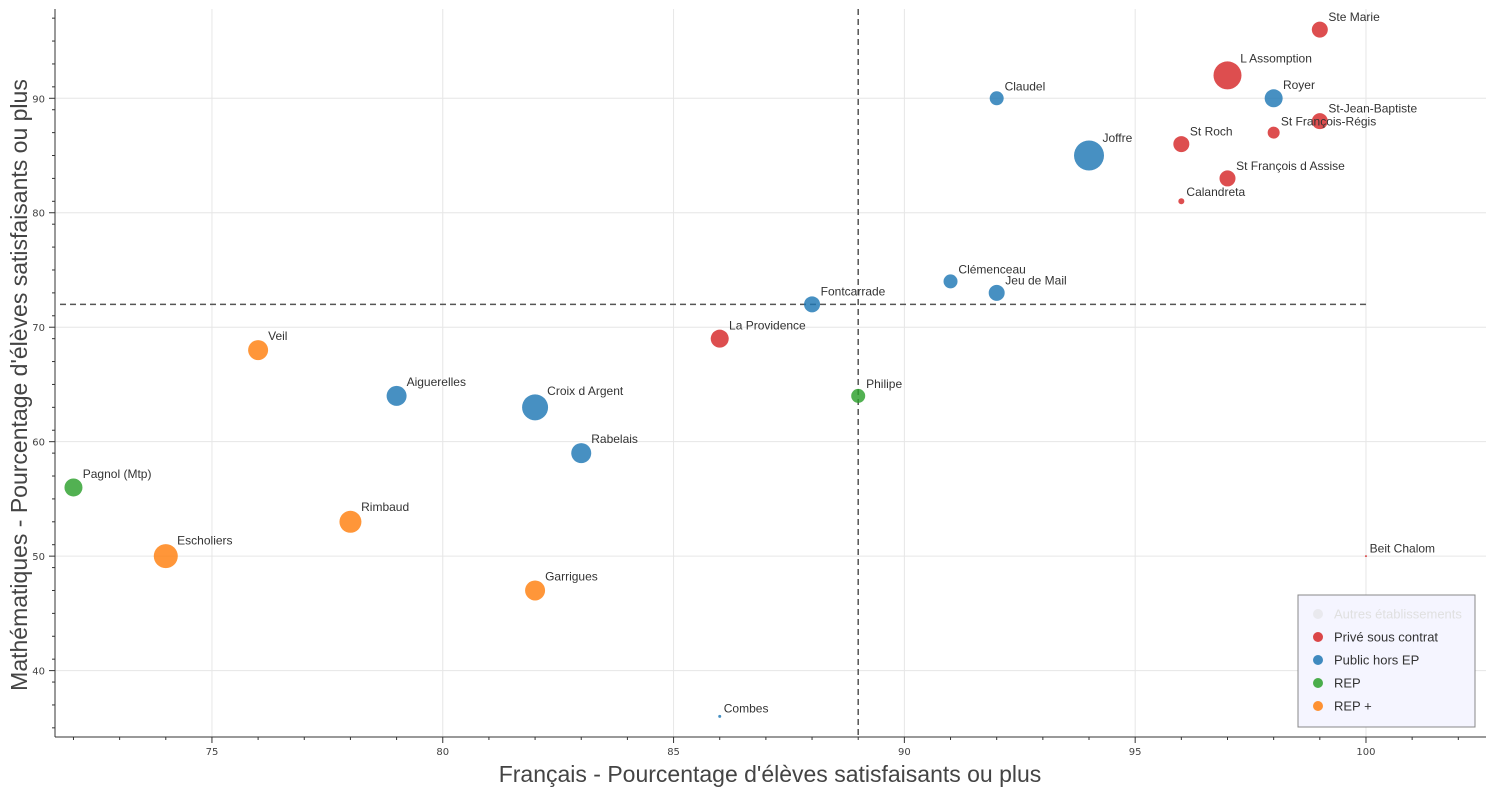 The height and width of the screenshot is (787, 1489). I want to click on y-tick-label: 60, so click(38, 443).